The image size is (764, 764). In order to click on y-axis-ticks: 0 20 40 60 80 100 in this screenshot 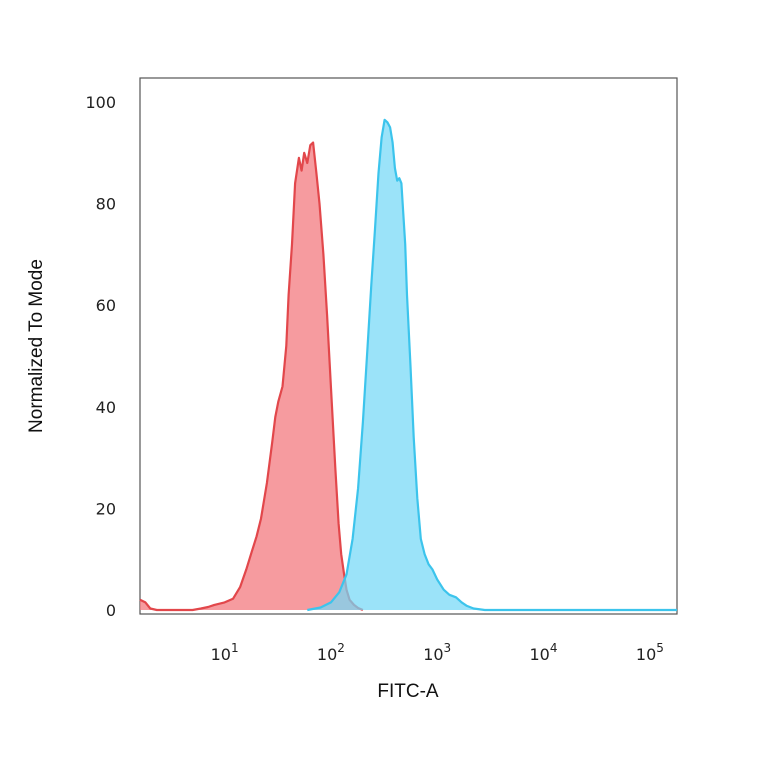, I will do `click(100, 356)`.